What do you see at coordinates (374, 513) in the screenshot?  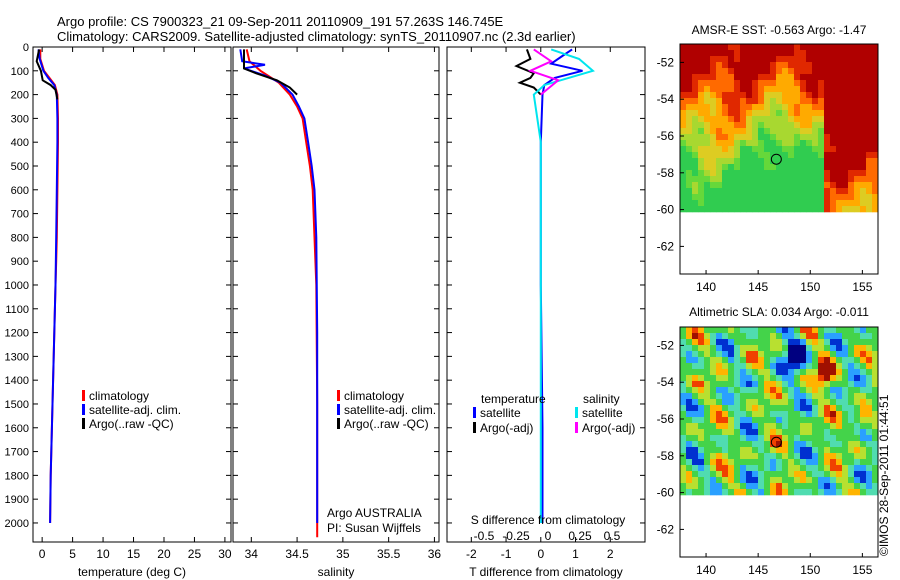 I see `salinity-annotation-line1: Argo AUSTRALIA` at bounding box center [374, 513].